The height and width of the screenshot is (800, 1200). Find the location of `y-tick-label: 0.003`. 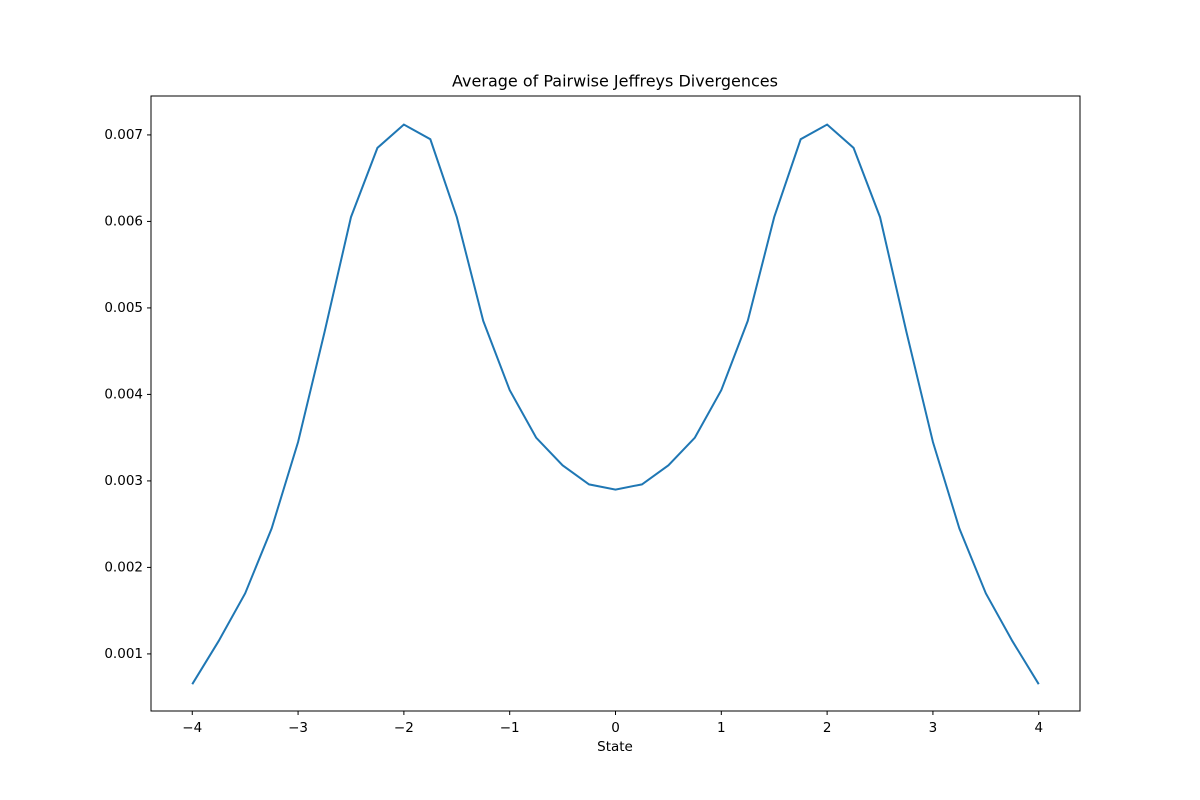

y-tick-label: 0.003 is located at coordinates (123, 481).